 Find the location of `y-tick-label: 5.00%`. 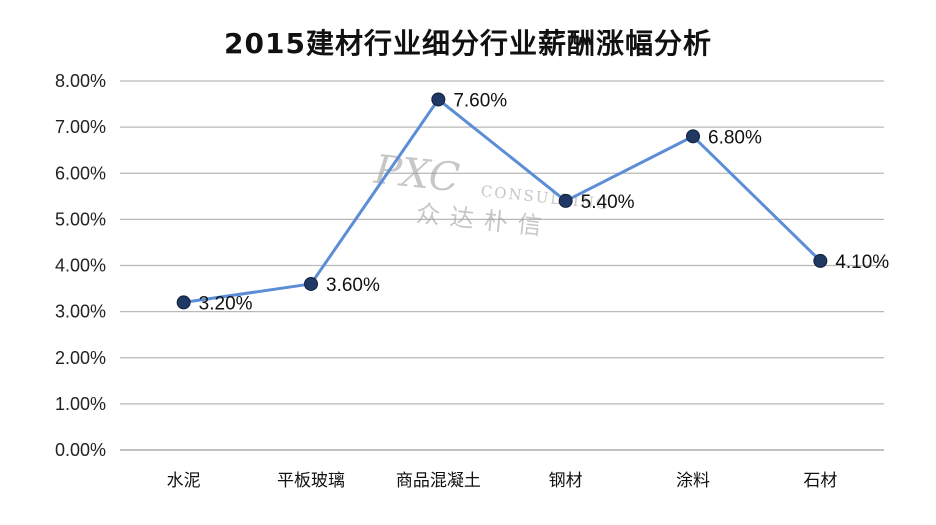

y-tick-label: 5.00% is located at coordinates (80, 219).